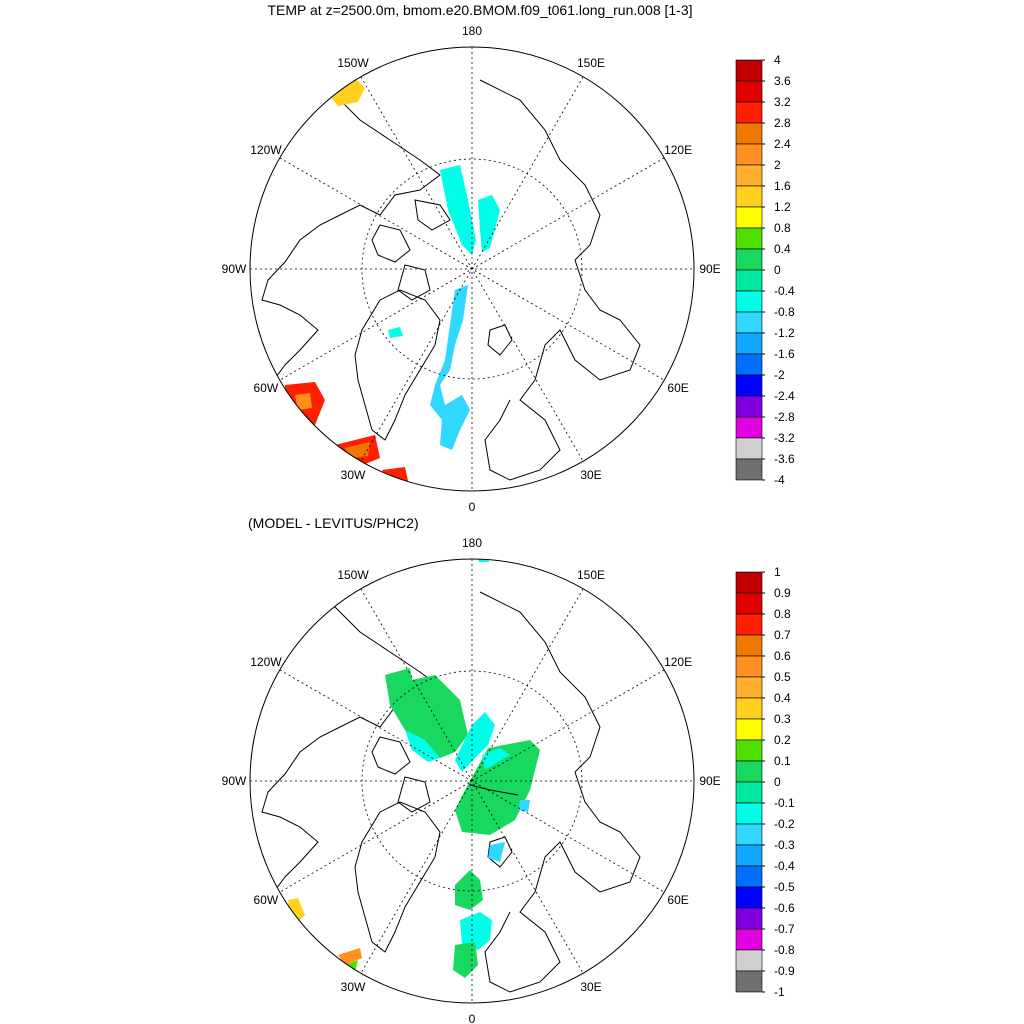 Image resolution: width=1024 pixels, height=1024 pixels. Describe the element at coordinates (777, 572) in the screenshot. I see `colorbar-label: 1` at that location.